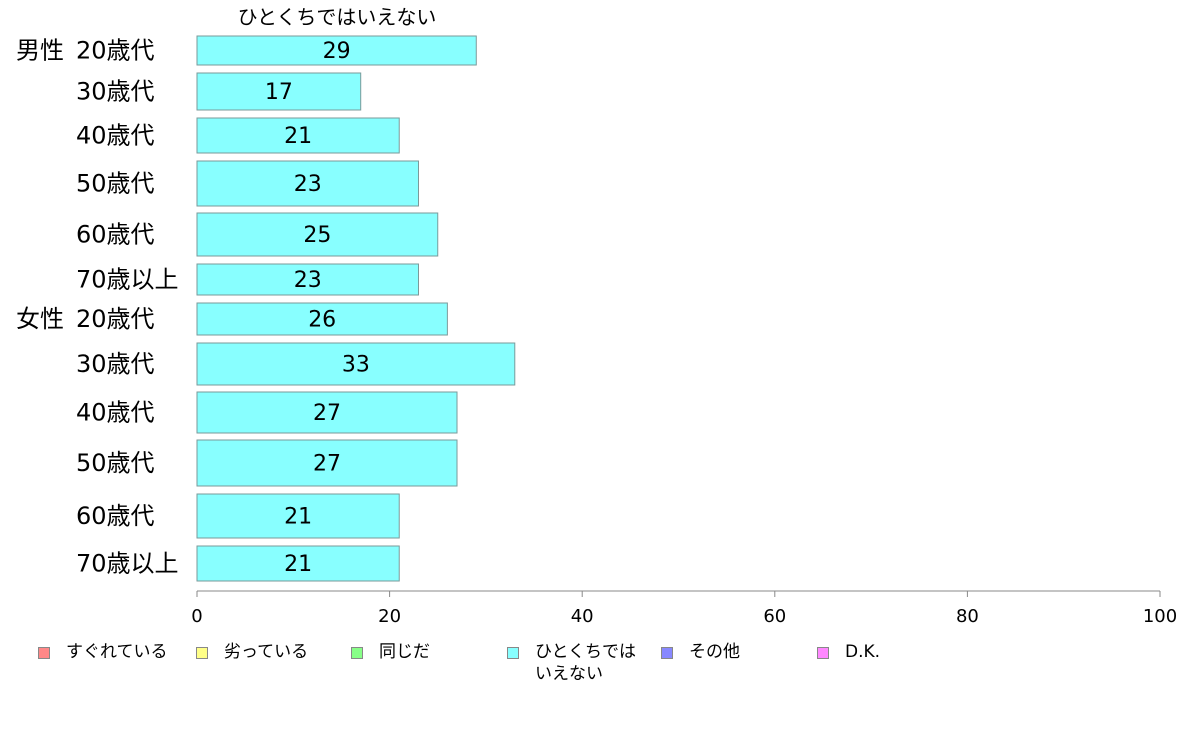  I want to click on x-tick-label: 0, so click(196, 616).